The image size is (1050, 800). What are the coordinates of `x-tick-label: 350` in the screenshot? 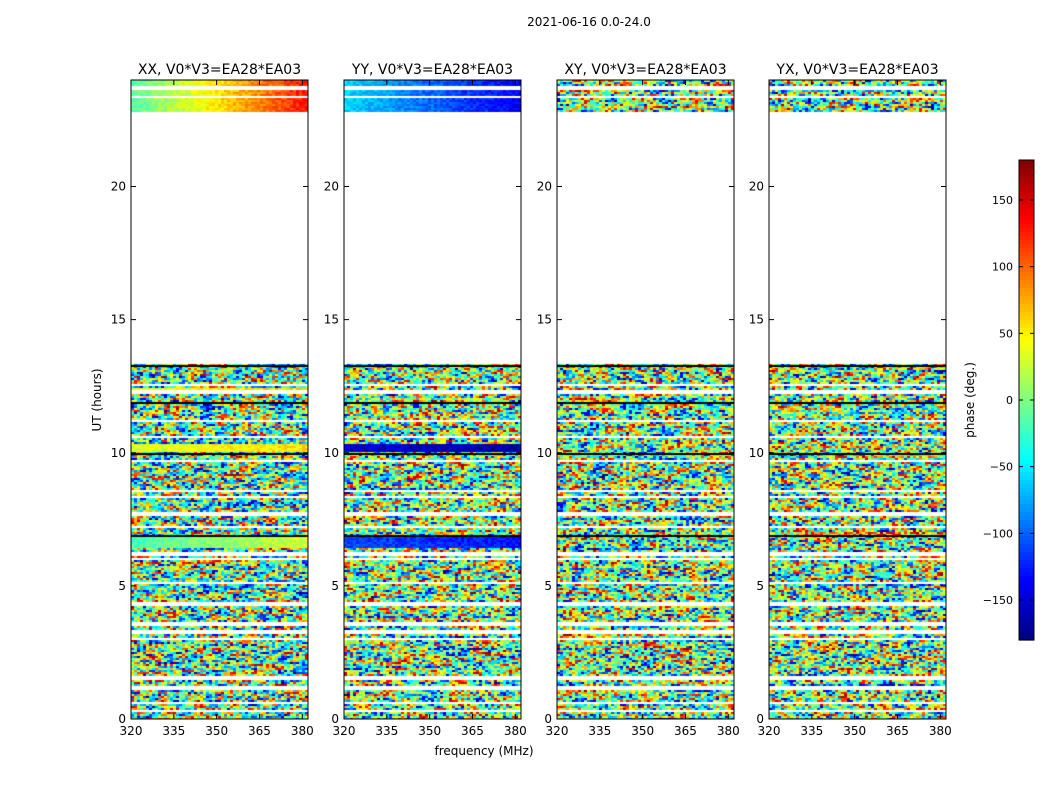 It's located at (642, 731).